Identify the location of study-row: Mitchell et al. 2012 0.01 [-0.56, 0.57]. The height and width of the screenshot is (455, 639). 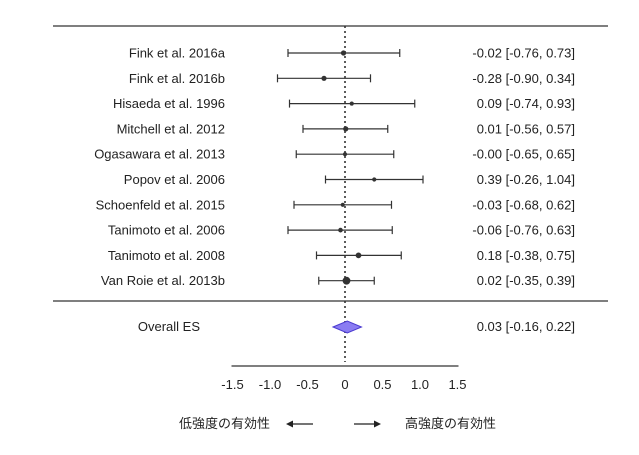
(346, 128).